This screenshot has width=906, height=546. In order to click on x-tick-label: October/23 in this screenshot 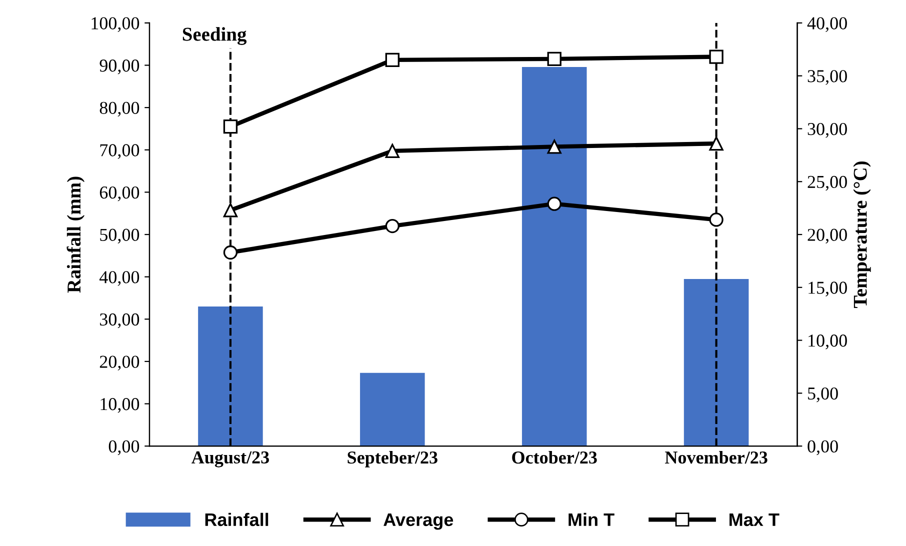, I will do `click(554, 457)`.